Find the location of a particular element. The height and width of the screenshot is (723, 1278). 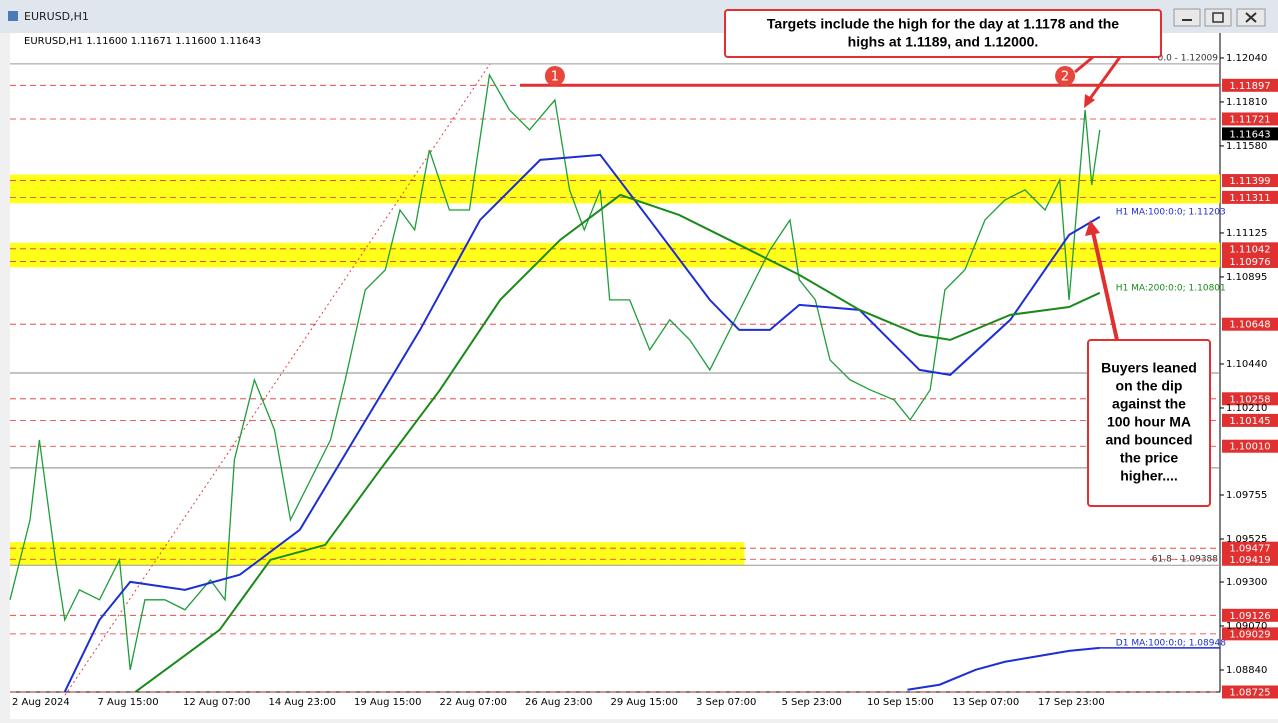

ma-label: D1 MA:100:0:0; 1.08948 is located at coordinates (1171, 643).